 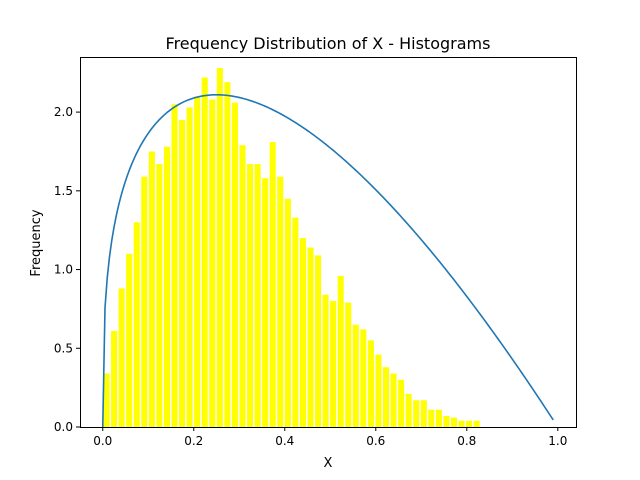 What do you see at coordinates (36, 242) in the screenshot?
I see `y-axis-label: Frequency` at bounding box center [36, 242].